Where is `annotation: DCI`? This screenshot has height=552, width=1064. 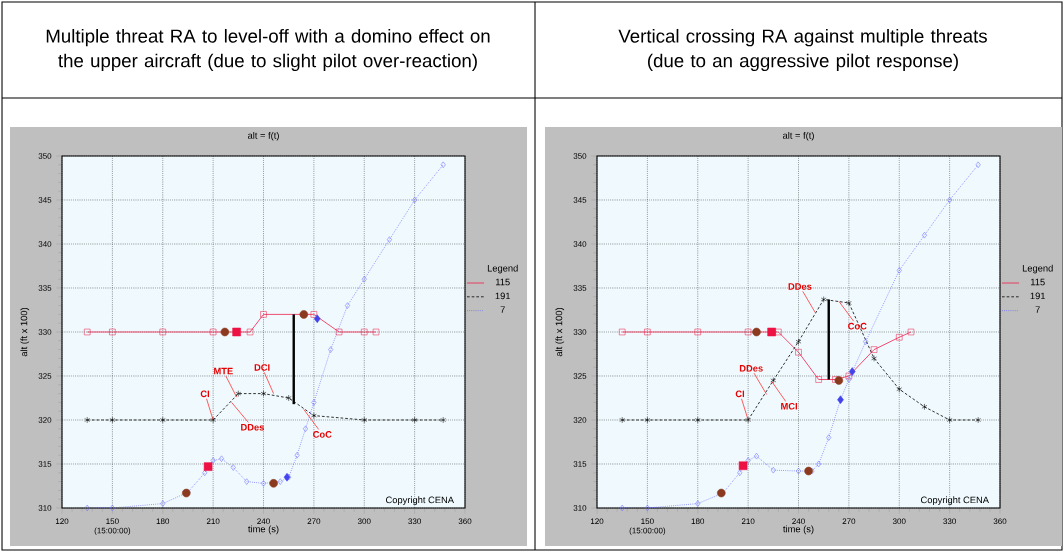 annotation: DCI is located at coordinates (262, 367).